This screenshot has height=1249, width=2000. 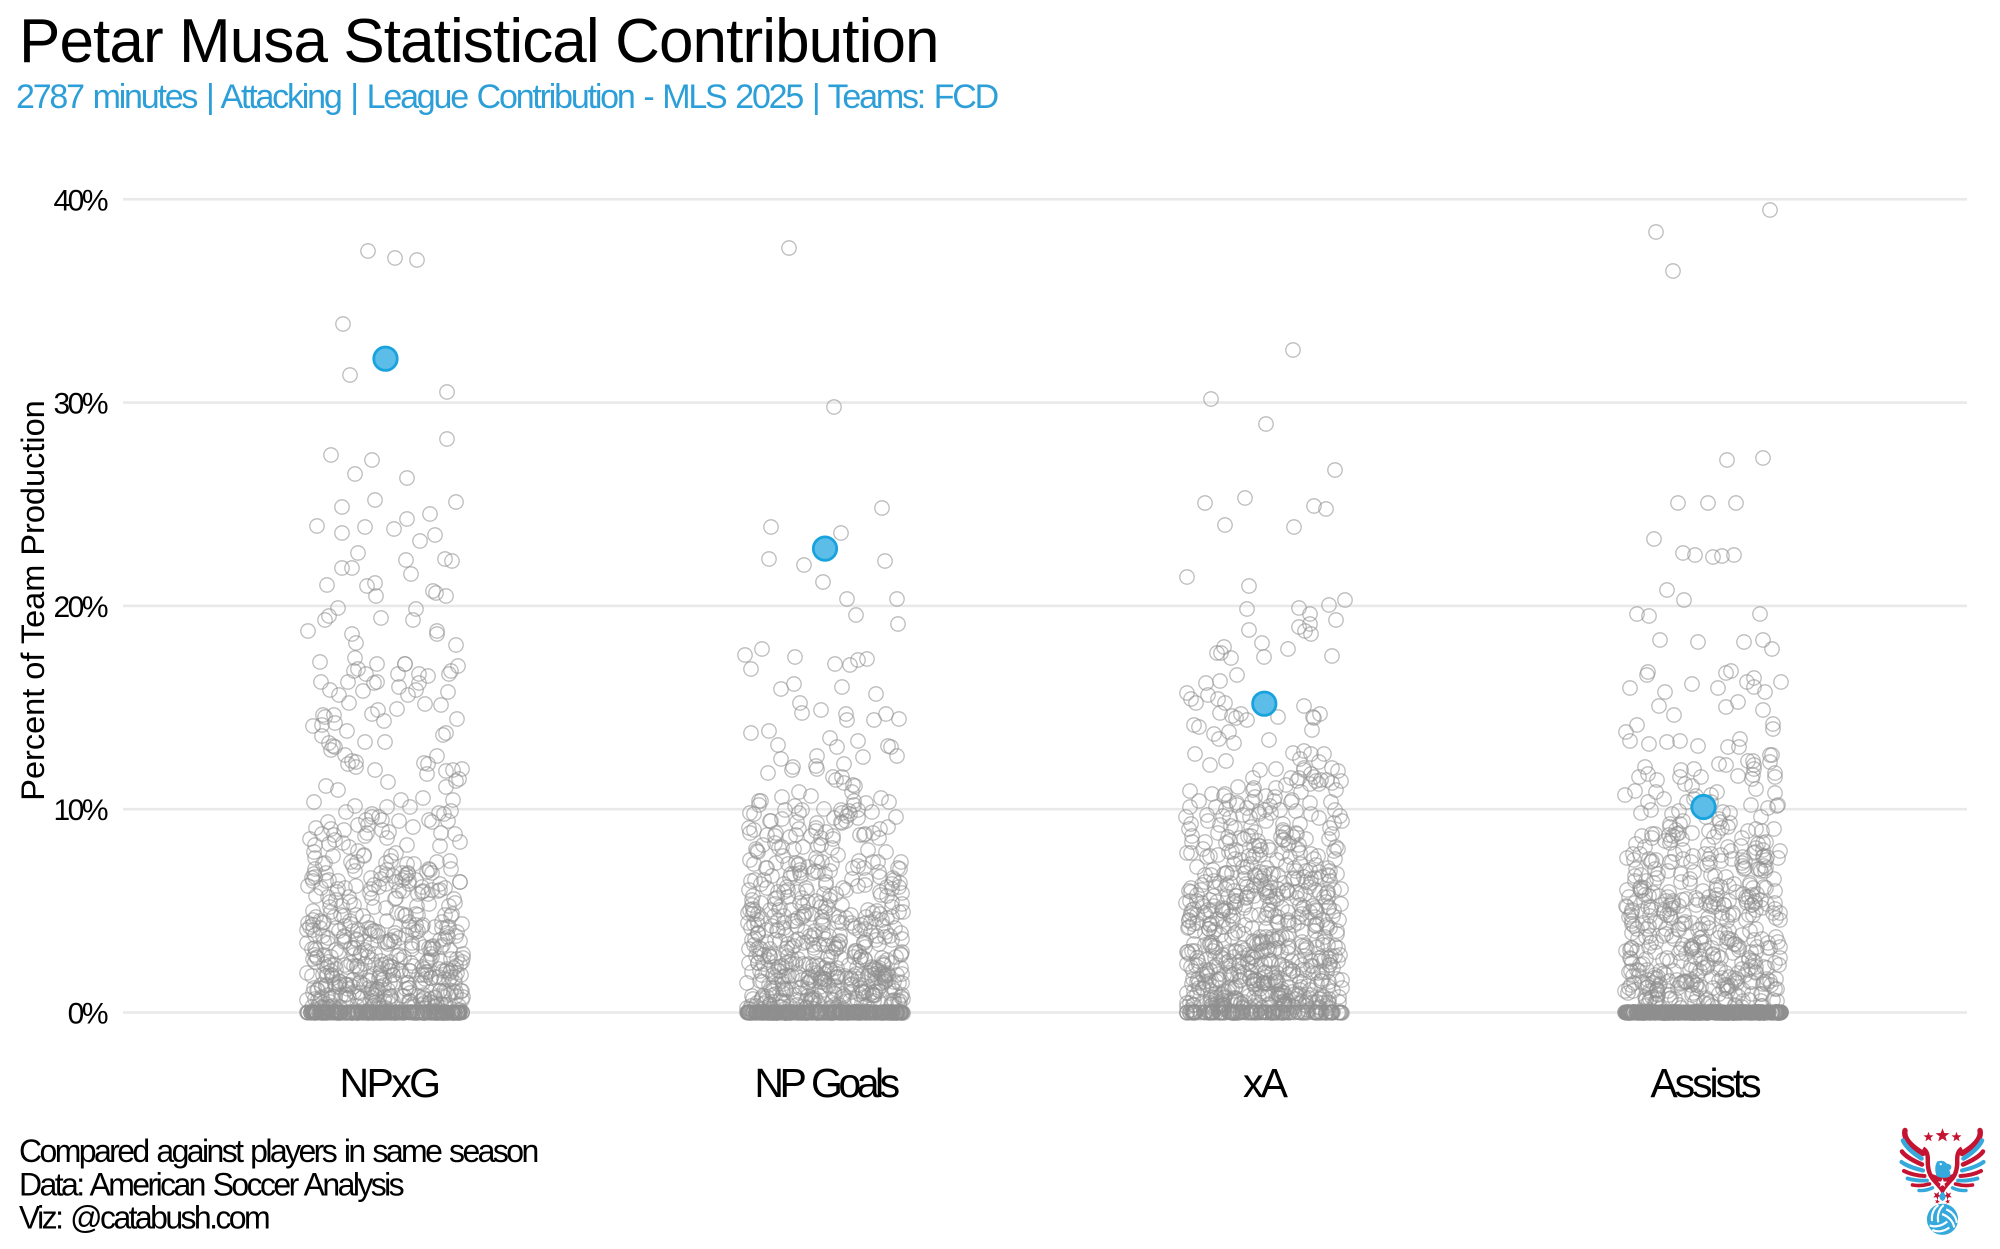 What do you see at coordinates (1266, 1083) in the screenshot?
I see `svg-text: xA` at bounding box center [1266, 1083].